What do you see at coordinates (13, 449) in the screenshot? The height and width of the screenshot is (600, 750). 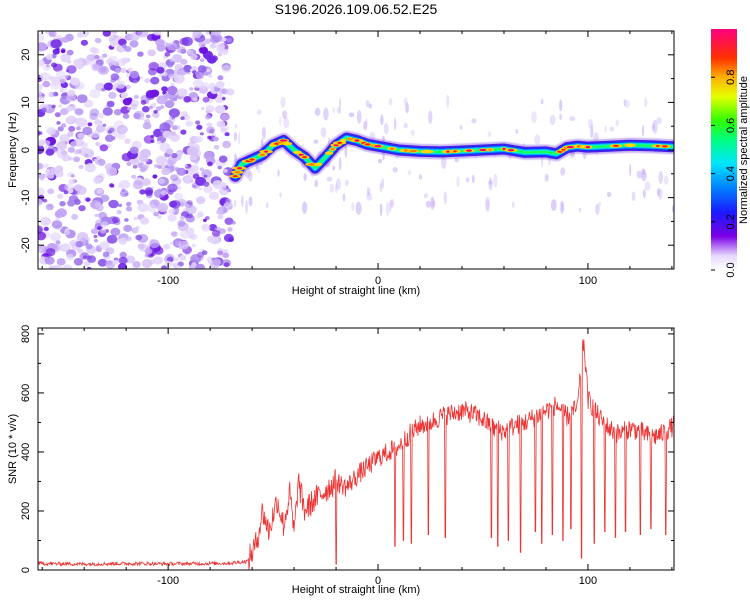 I see `bottom-y-axis-label: SNR (10 * v/v)` at bounding box center [13, 449].